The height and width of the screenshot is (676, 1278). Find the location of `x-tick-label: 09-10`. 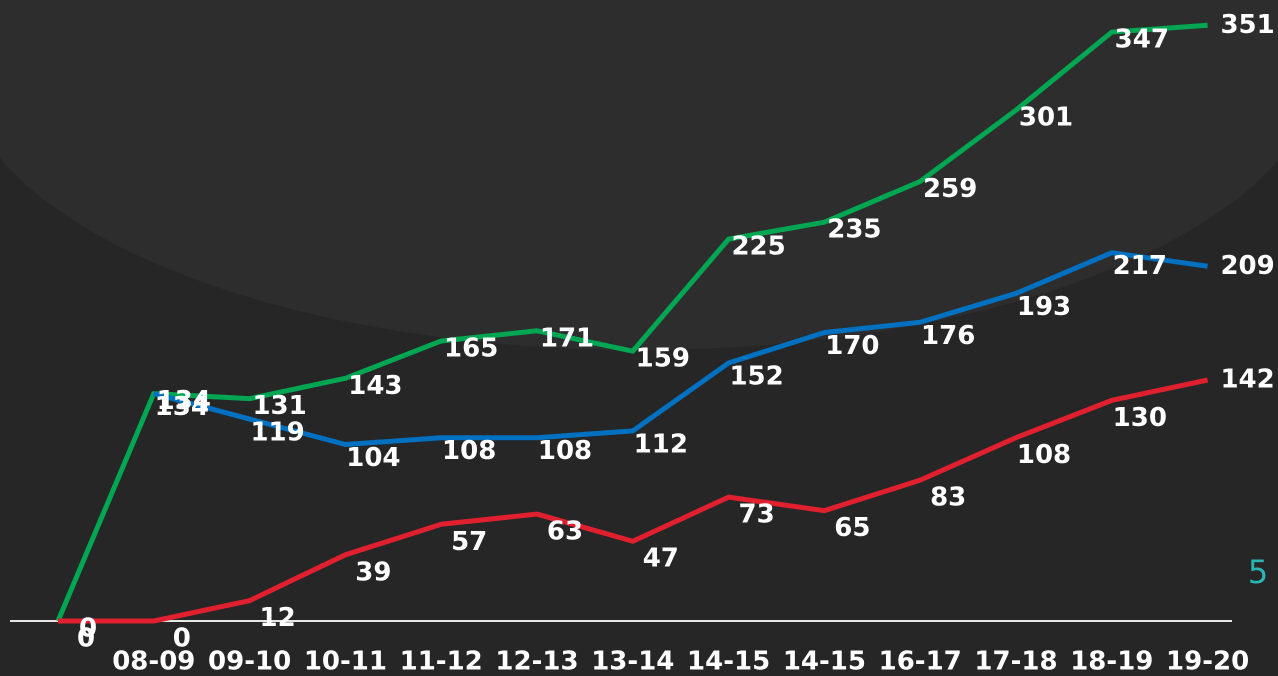

x-tick-label: 09-10 is located at coordinates (249, 661).